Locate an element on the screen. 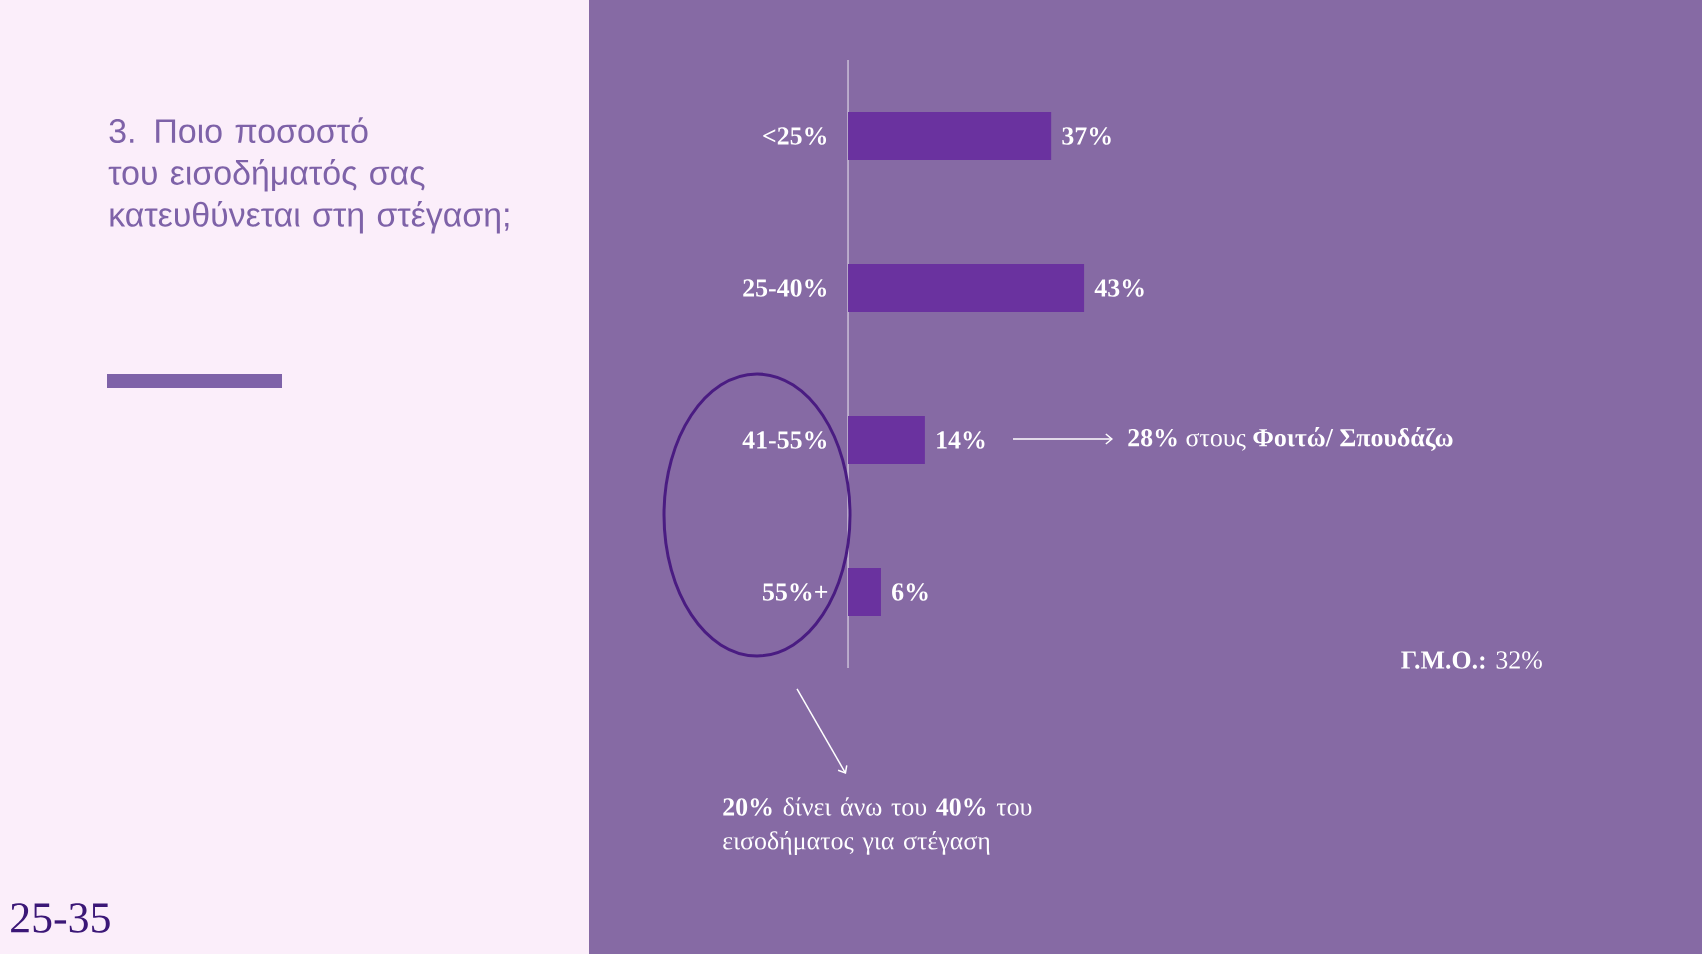 This screenshot has height=954, width=1702. y-tick-label: <25% is located at coordinates (795, 136).